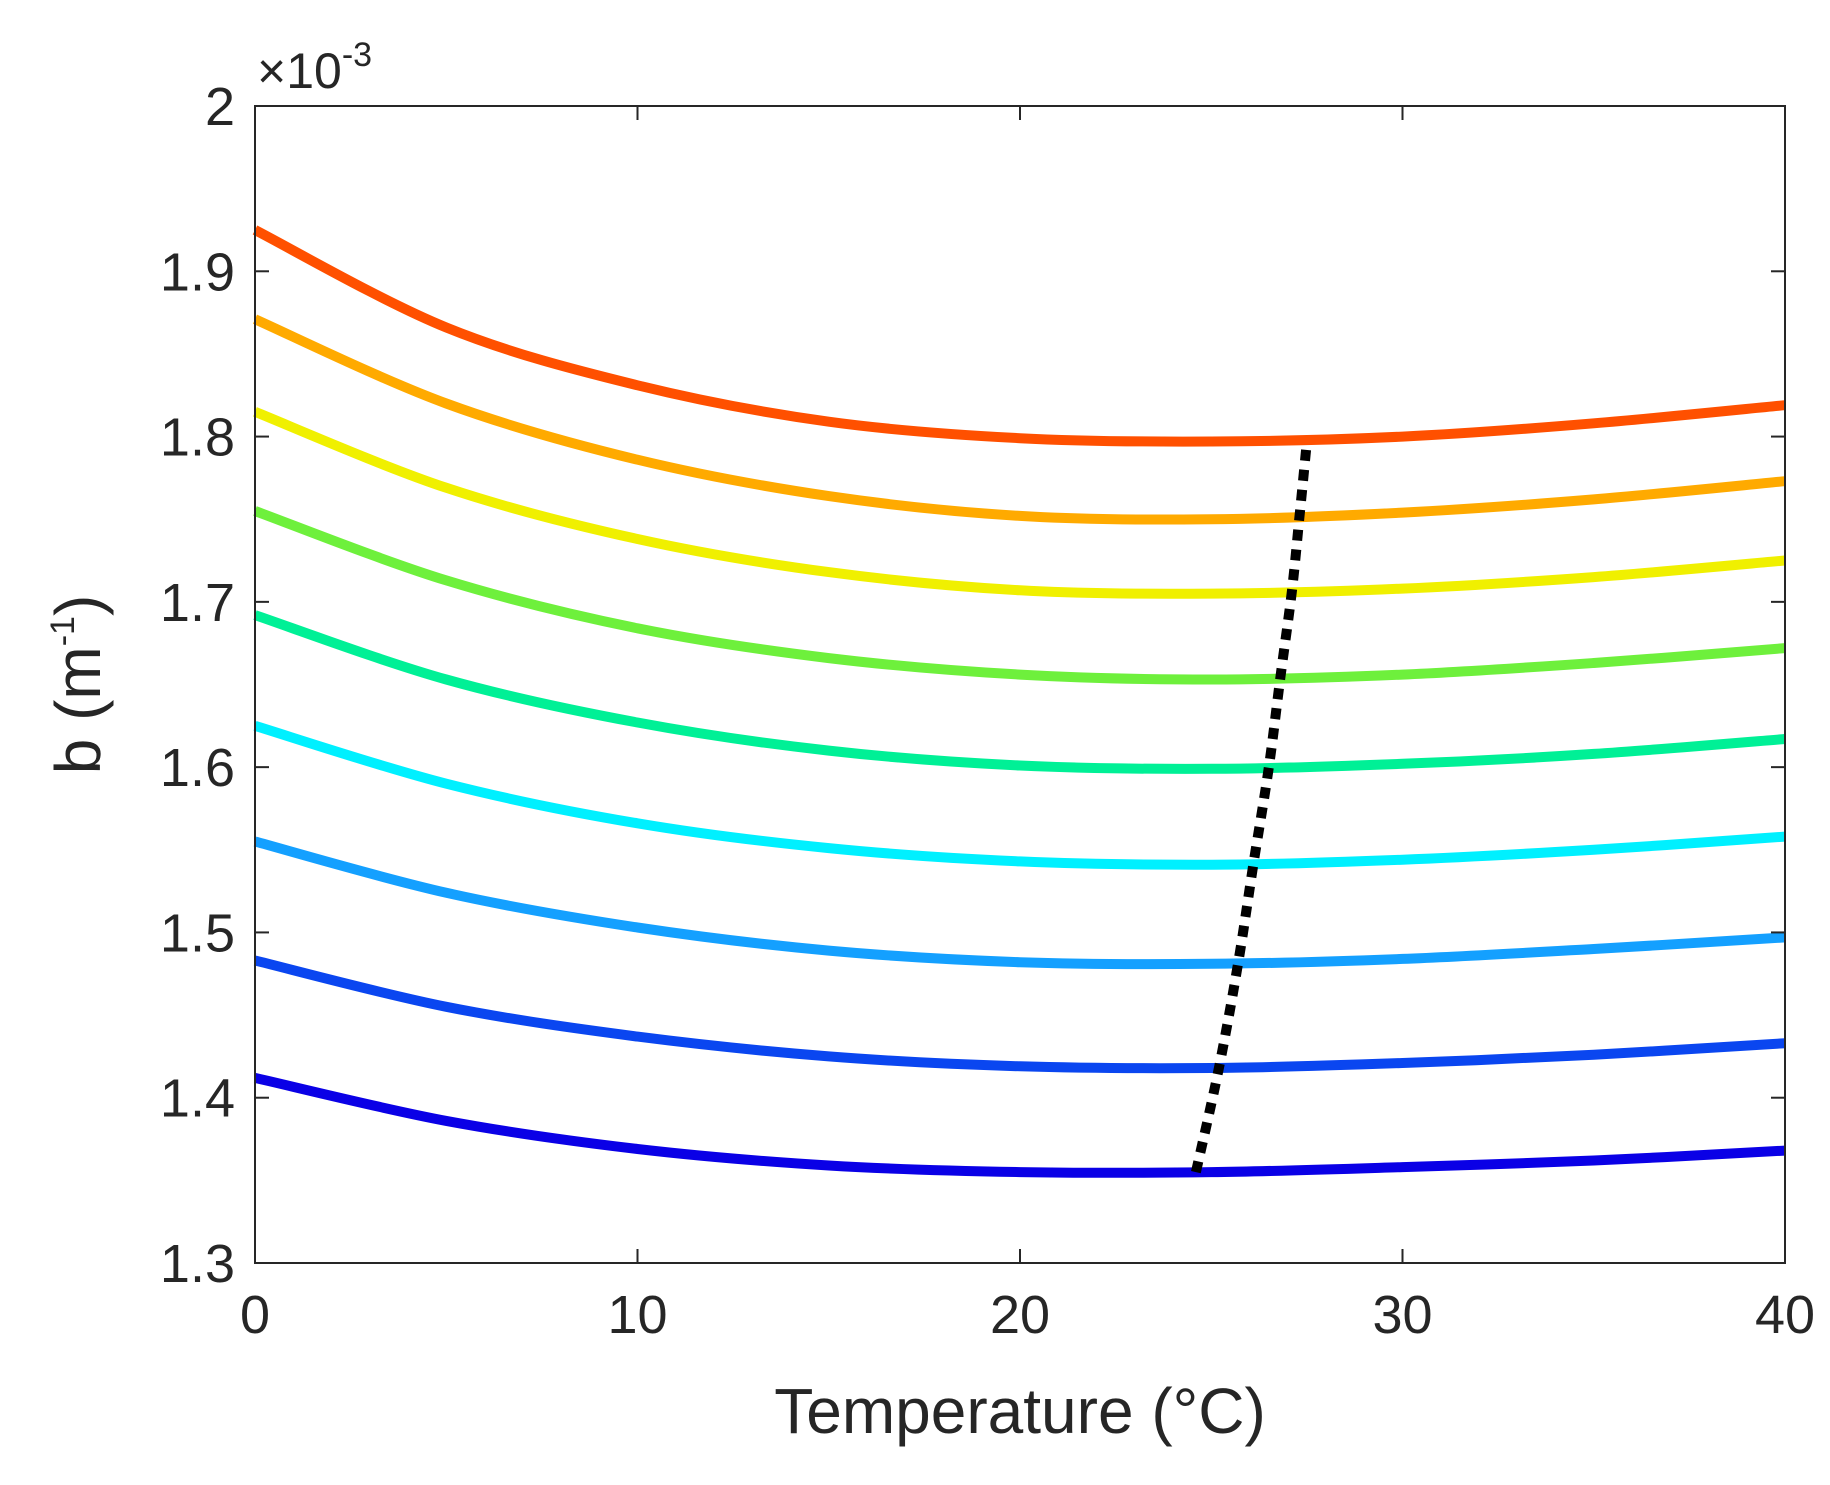 The image size is (1830, 1485). I want to click on y-axis-label-close: ), so click(78, 605).